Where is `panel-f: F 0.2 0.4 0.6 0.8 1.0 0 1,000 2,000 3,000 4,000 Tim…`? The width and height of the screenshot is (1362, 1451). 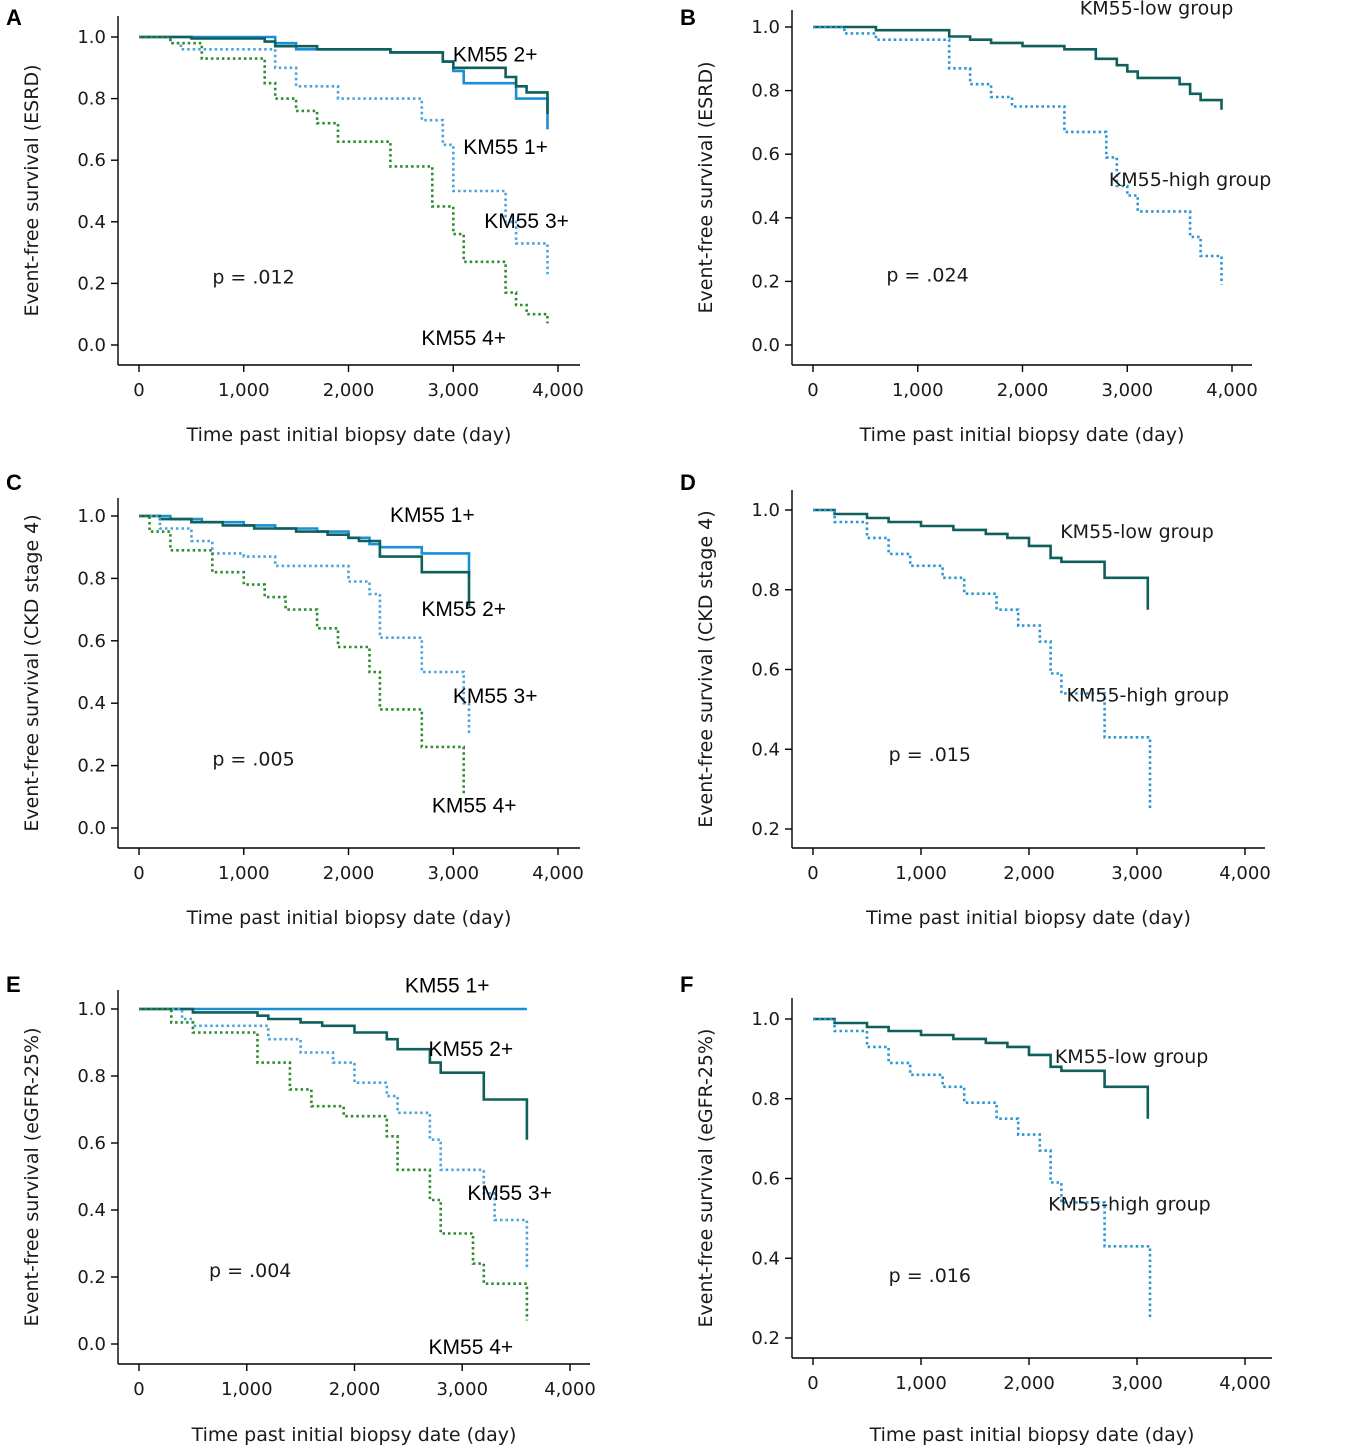
panel-f: F 0.2 0.4 0.6 0.8 1.0 0 1,000 2,000 3,000 4,000 Tim… is located at coordinates (976, 1209).